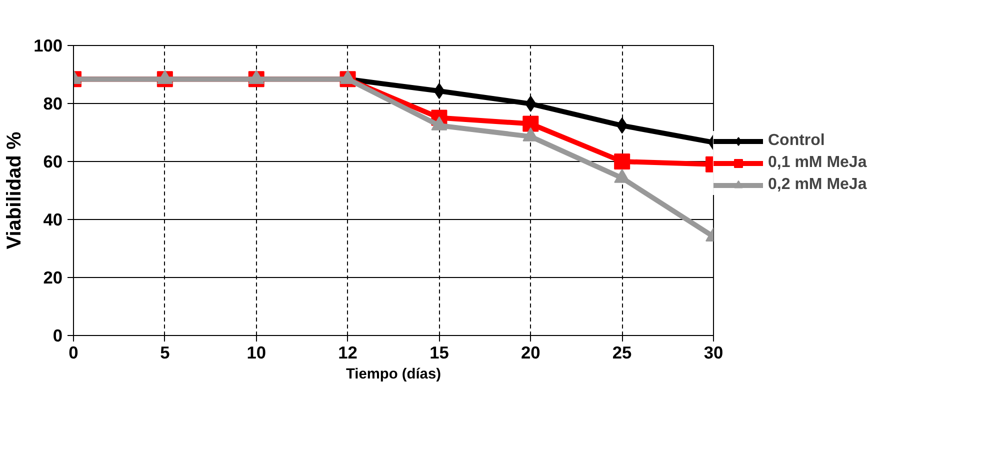 The height and width of the screenshot is (467, 994). What do you see at coordinates (53, 220) in the screenshot?
I see `y-tick-label: 40` at bounding box center [53, 220].